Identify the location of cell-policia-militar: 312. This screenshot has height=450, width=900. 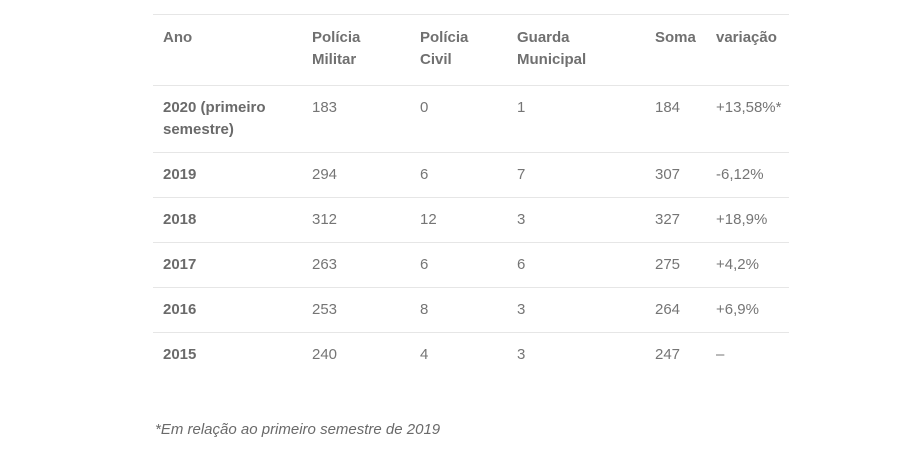
(356, 220).